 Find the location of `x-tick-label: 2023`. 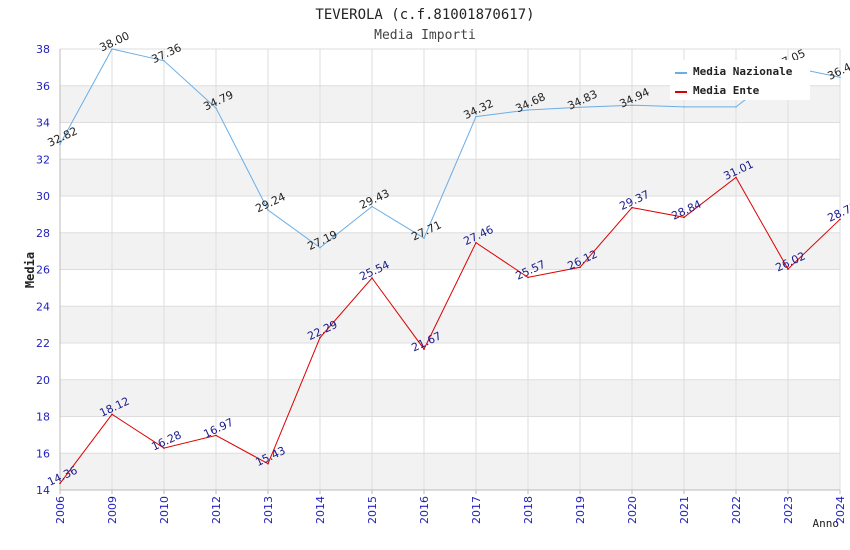

x-tick-label: 2023 is located at coordinates (788, 510).